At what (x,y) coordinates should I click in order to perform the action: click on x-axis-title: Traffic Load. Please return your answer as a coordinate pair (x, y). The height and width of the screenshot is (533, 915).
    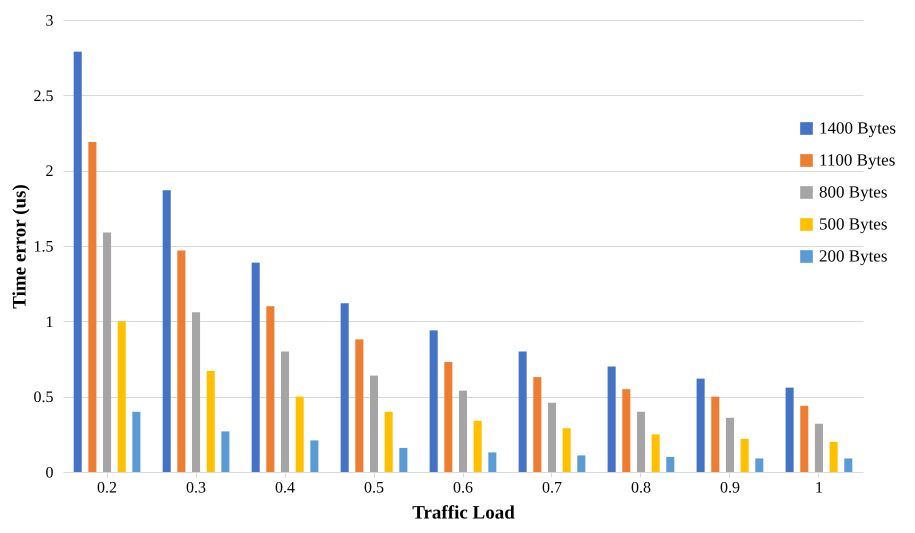
    Looking at the image, I should click on (464, 513).